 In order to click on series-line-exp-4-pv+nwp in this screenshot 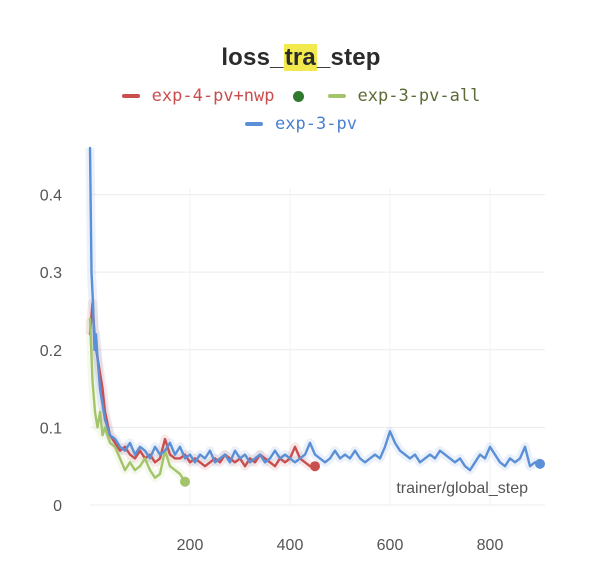, I will do `click(202, 385)`.